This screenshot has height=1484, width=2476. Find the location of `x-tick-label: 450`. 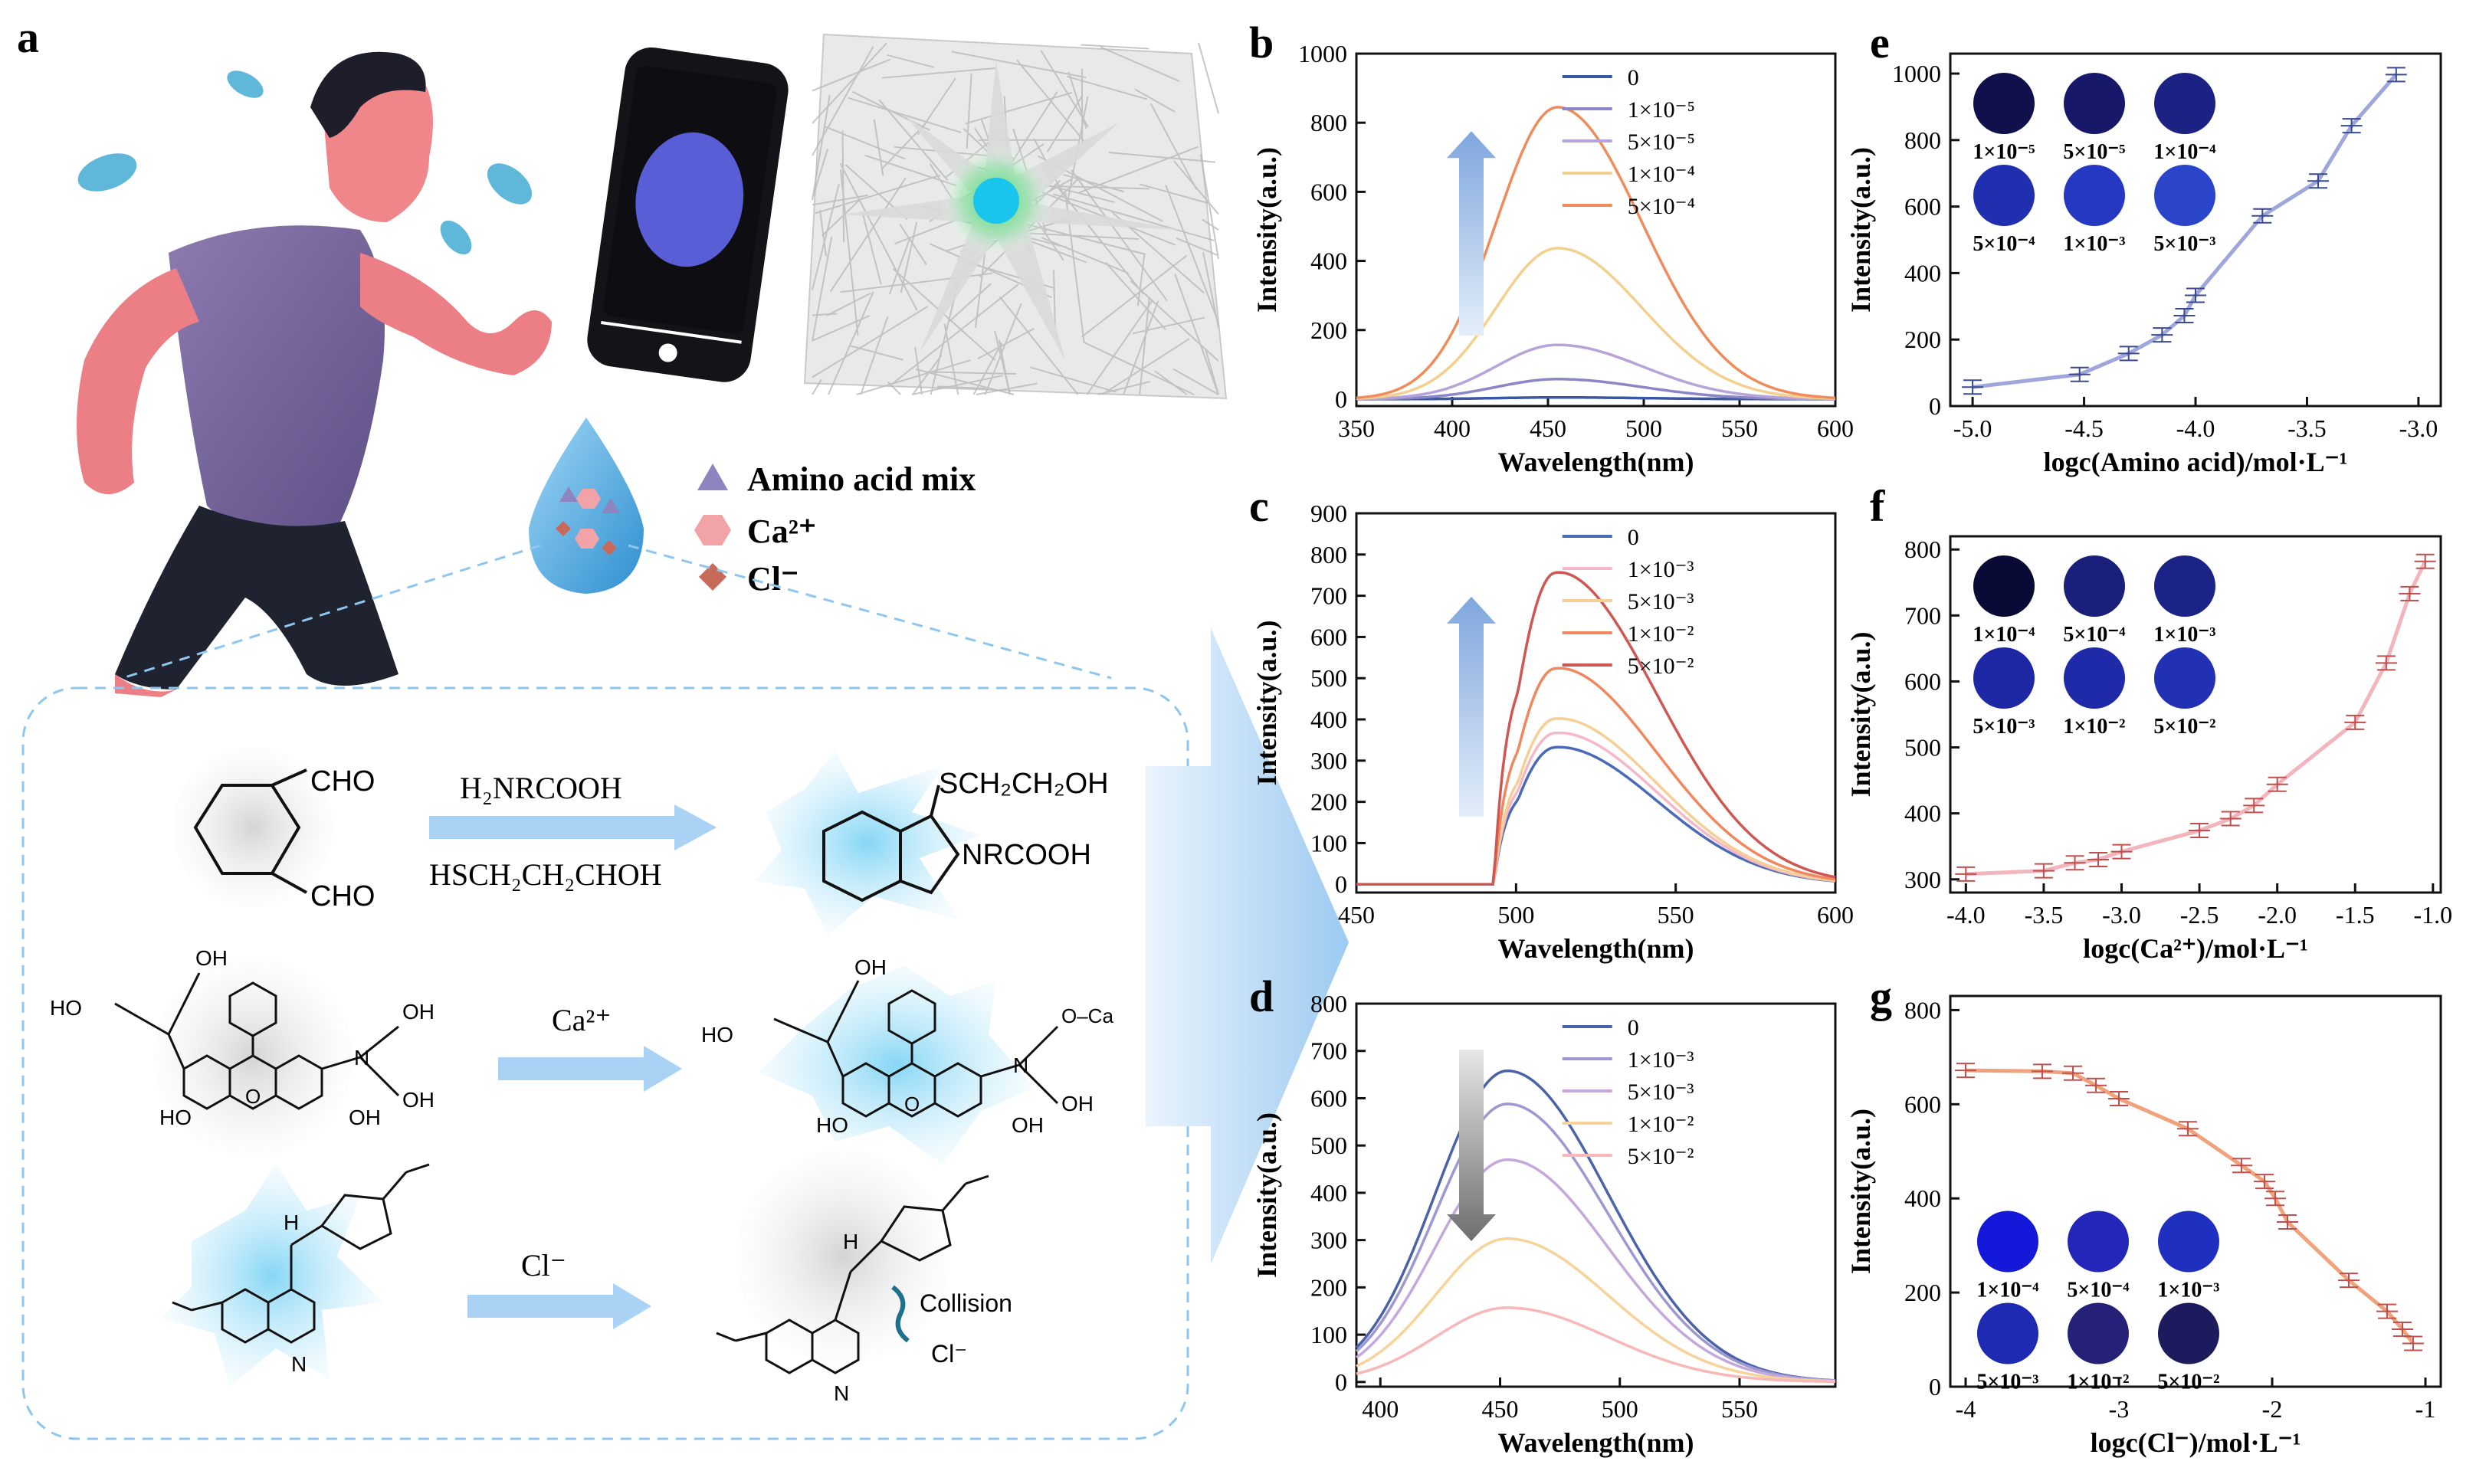

x-tick-label: 450 is located at coordinates (1356, 915).